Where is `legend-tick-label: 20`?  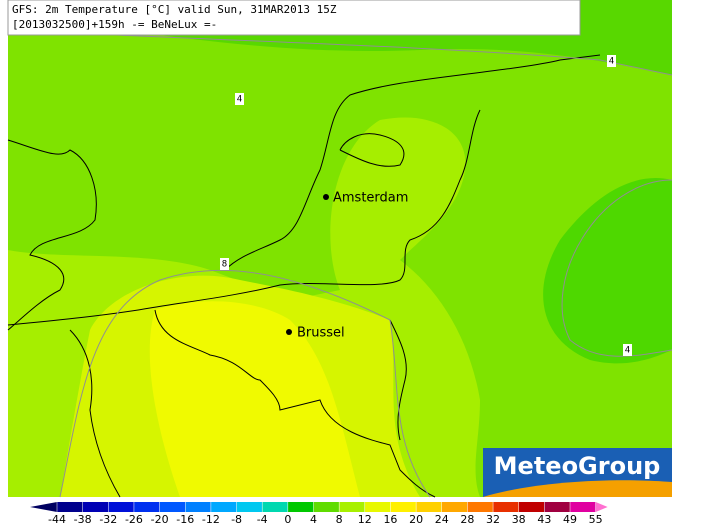 legend-tick-label: 20 is located at coordinates (416, 519).